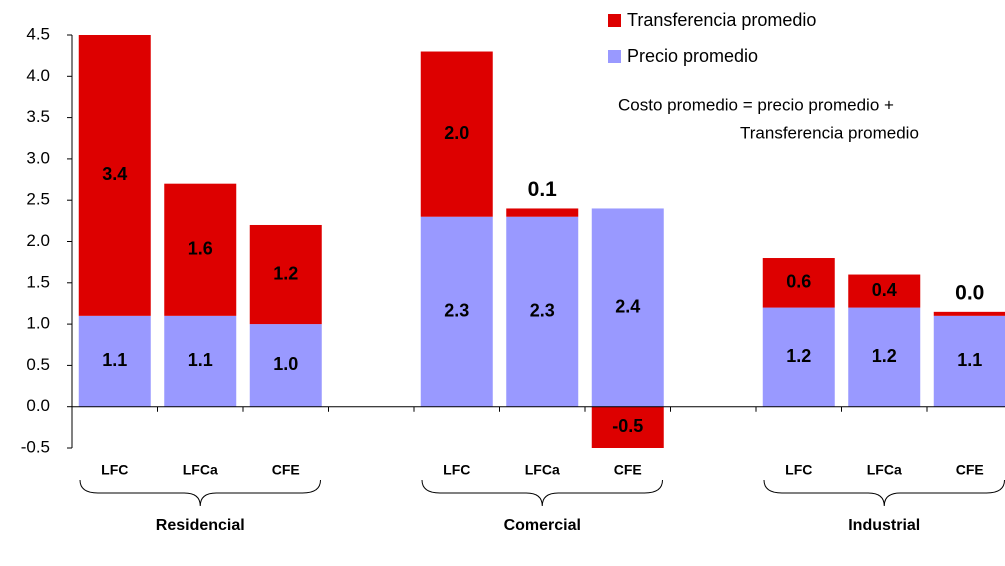 The image size is (1005, 566). I want to click on y-tick-label: 0.5, so click(38, 364).